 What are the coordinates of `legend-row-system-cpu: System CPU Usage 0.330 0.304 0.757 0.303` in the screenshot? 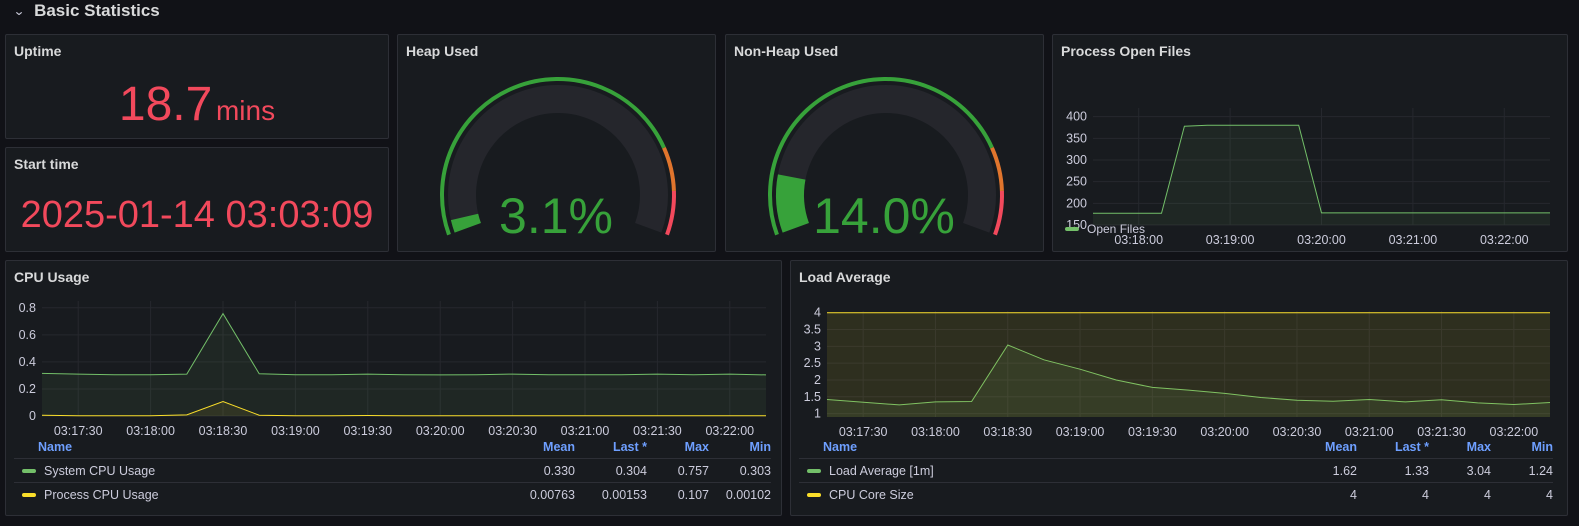 It's located at (392, 470).